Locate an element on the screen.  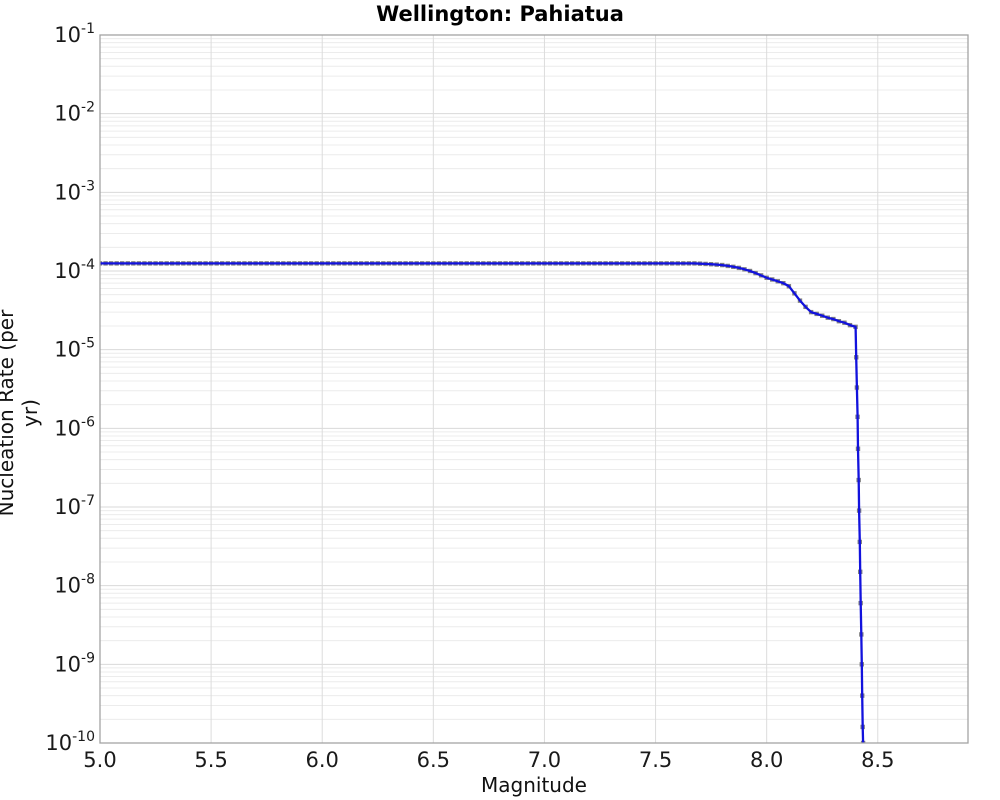
chart-title: Wellington: Pahiatua is located at coordinates (500, 14).